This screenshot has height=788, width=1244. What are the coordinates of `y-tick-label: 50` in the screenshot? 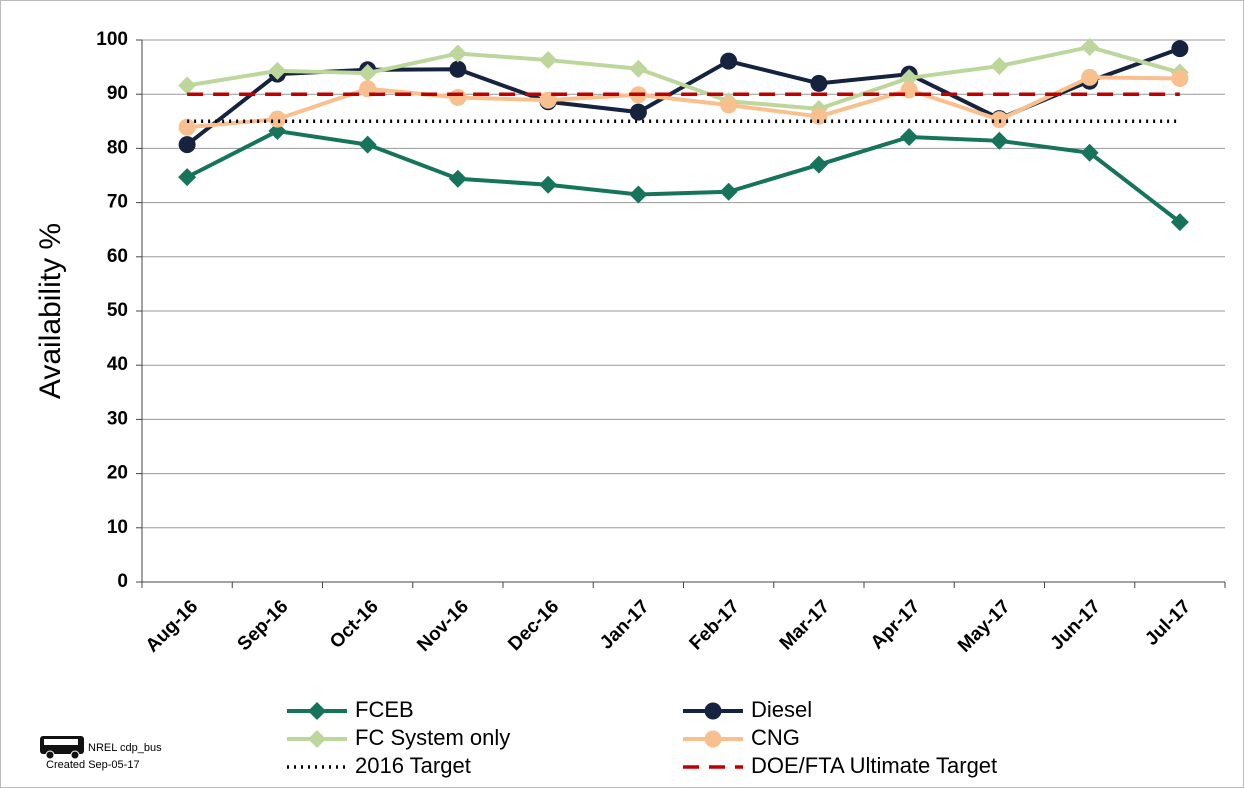 It's located at (117, 310).